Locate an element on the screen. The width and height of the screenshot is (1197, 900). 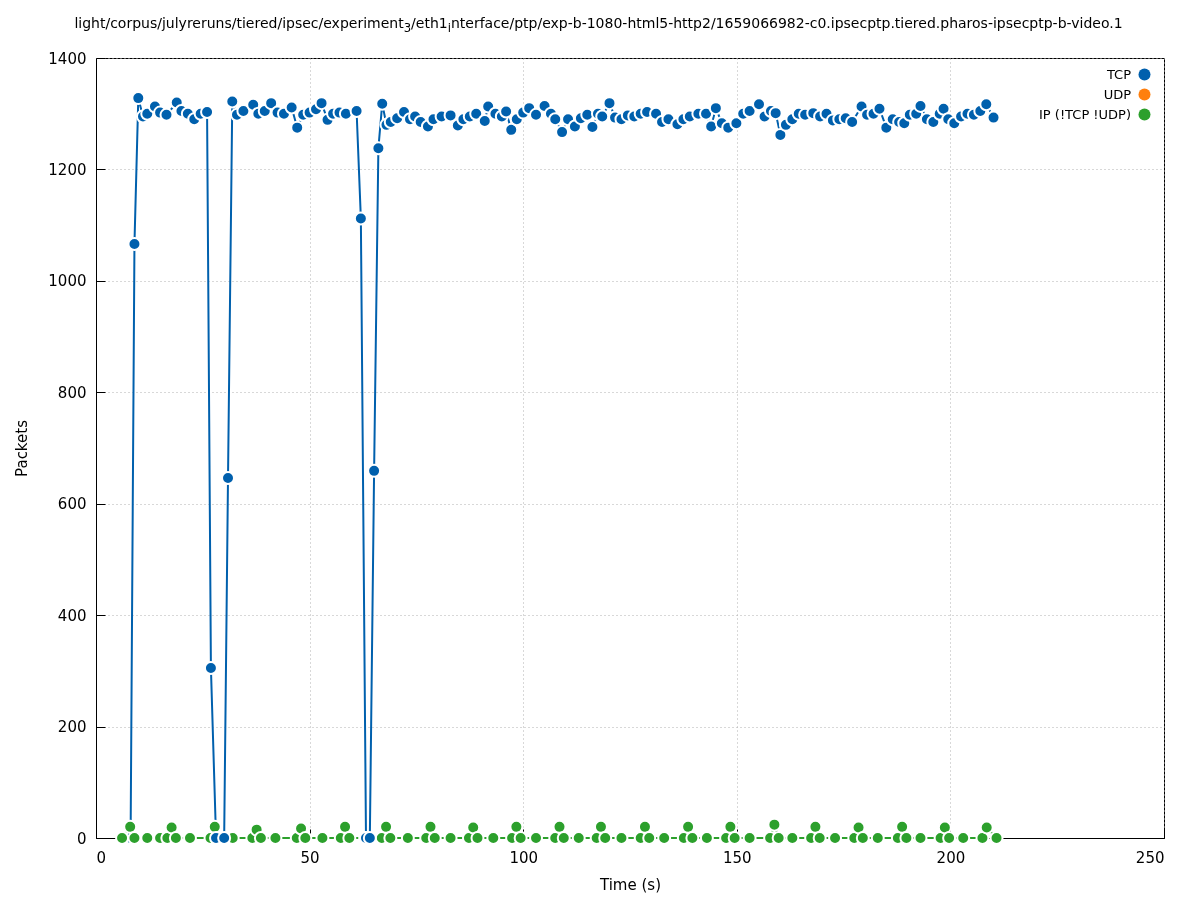
x-axis-title: Time (s) is located at coordinates (630, 884).